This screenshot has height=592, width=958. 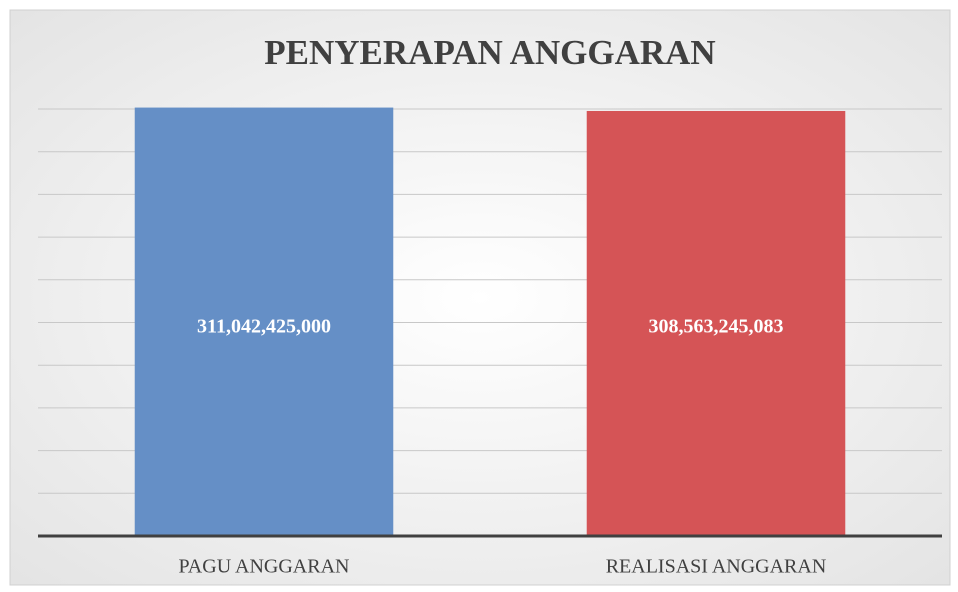 I want to click on chart-title: PENYERAPAN ANGGARAN, so click(x=489, y=52).